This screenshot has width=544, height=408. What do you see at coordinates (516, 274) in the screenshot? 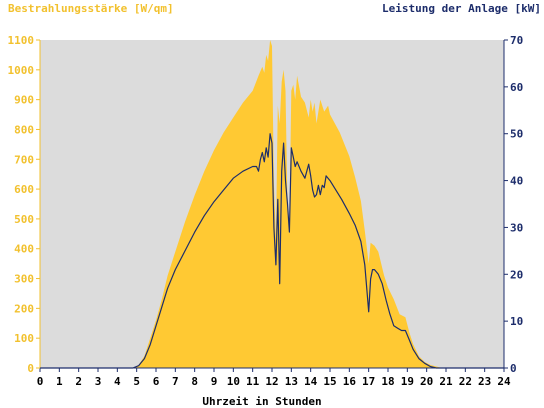
I see `y-right-tick-label: 20` at bounding box center [516, 274].